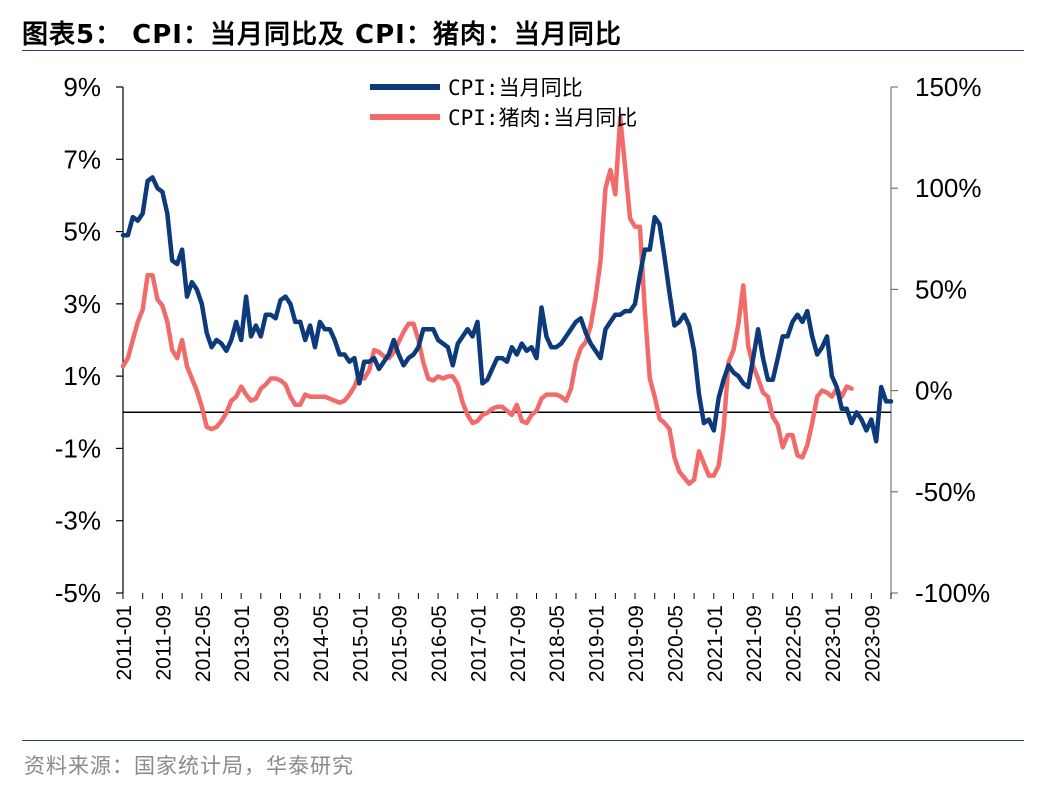  I want to click on legend-label-pork: CPI:猪肉:当月同比, so click(542, 118).